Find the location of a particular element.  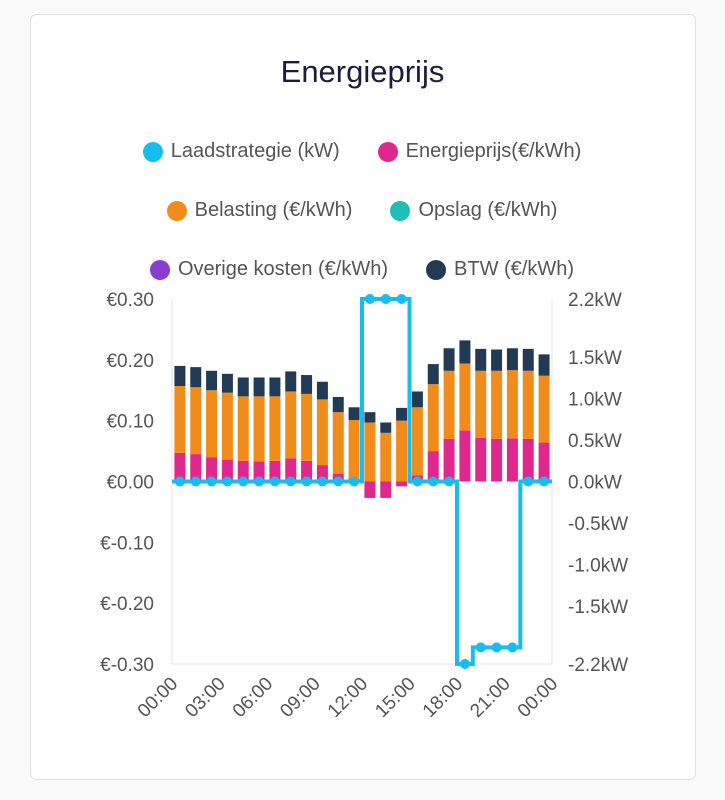

y-left-tick-label: €0.30 is located at coordinates (130, 300).